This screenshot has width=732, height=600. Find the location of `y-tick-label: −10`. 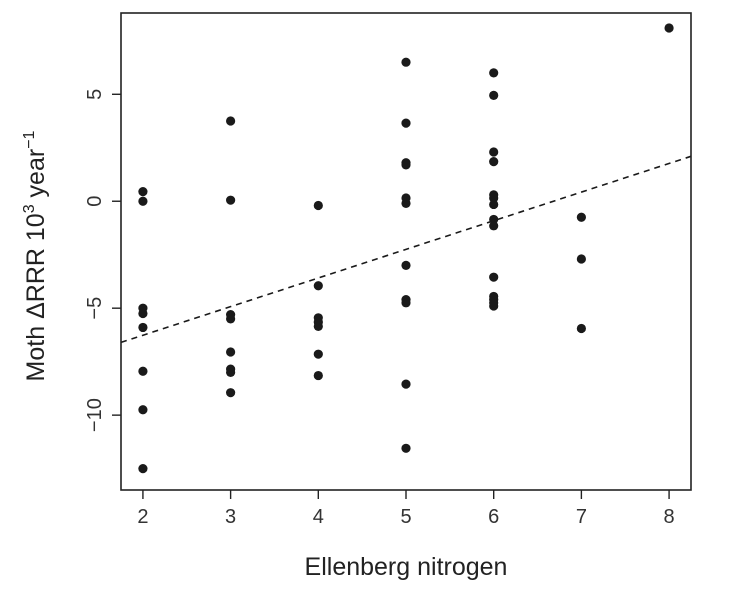

y-tick-label: −10 is located at coordinates (95, 415).